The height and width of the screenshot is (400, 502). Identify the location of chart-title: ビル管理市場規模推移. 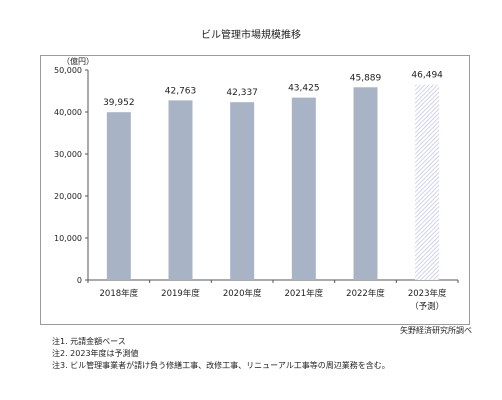
(251, 35).